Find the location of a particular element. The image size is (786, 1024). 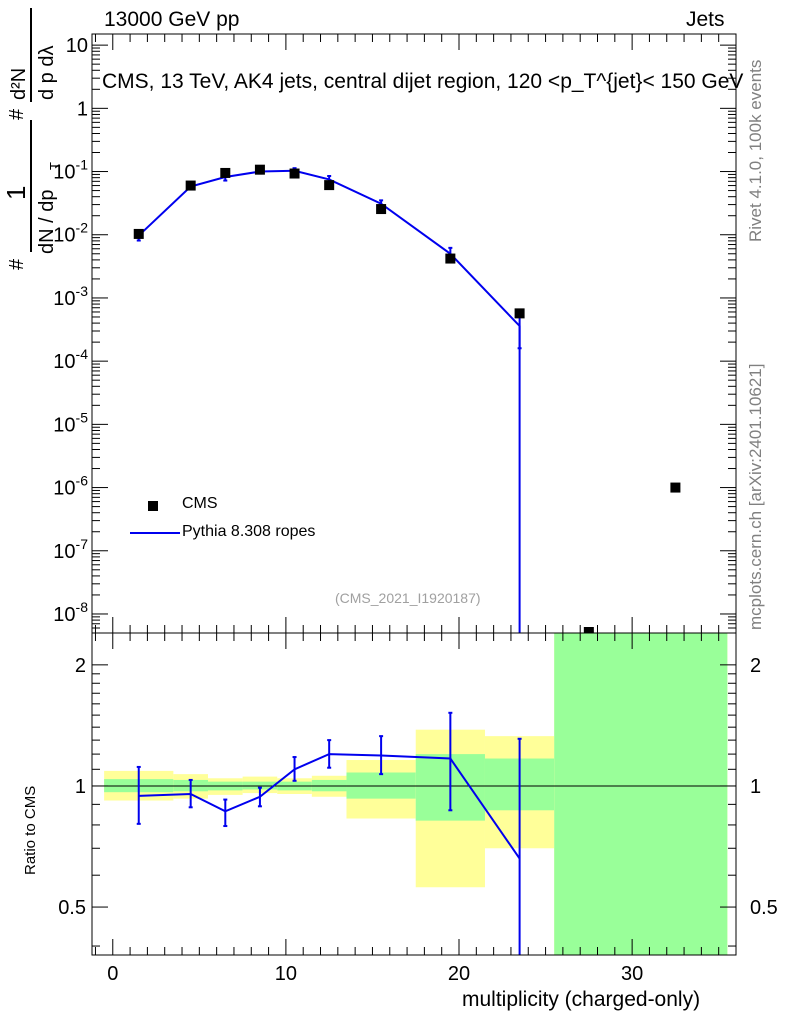

header-left: 13000 GeV pp is located at coordinates (172, 19).